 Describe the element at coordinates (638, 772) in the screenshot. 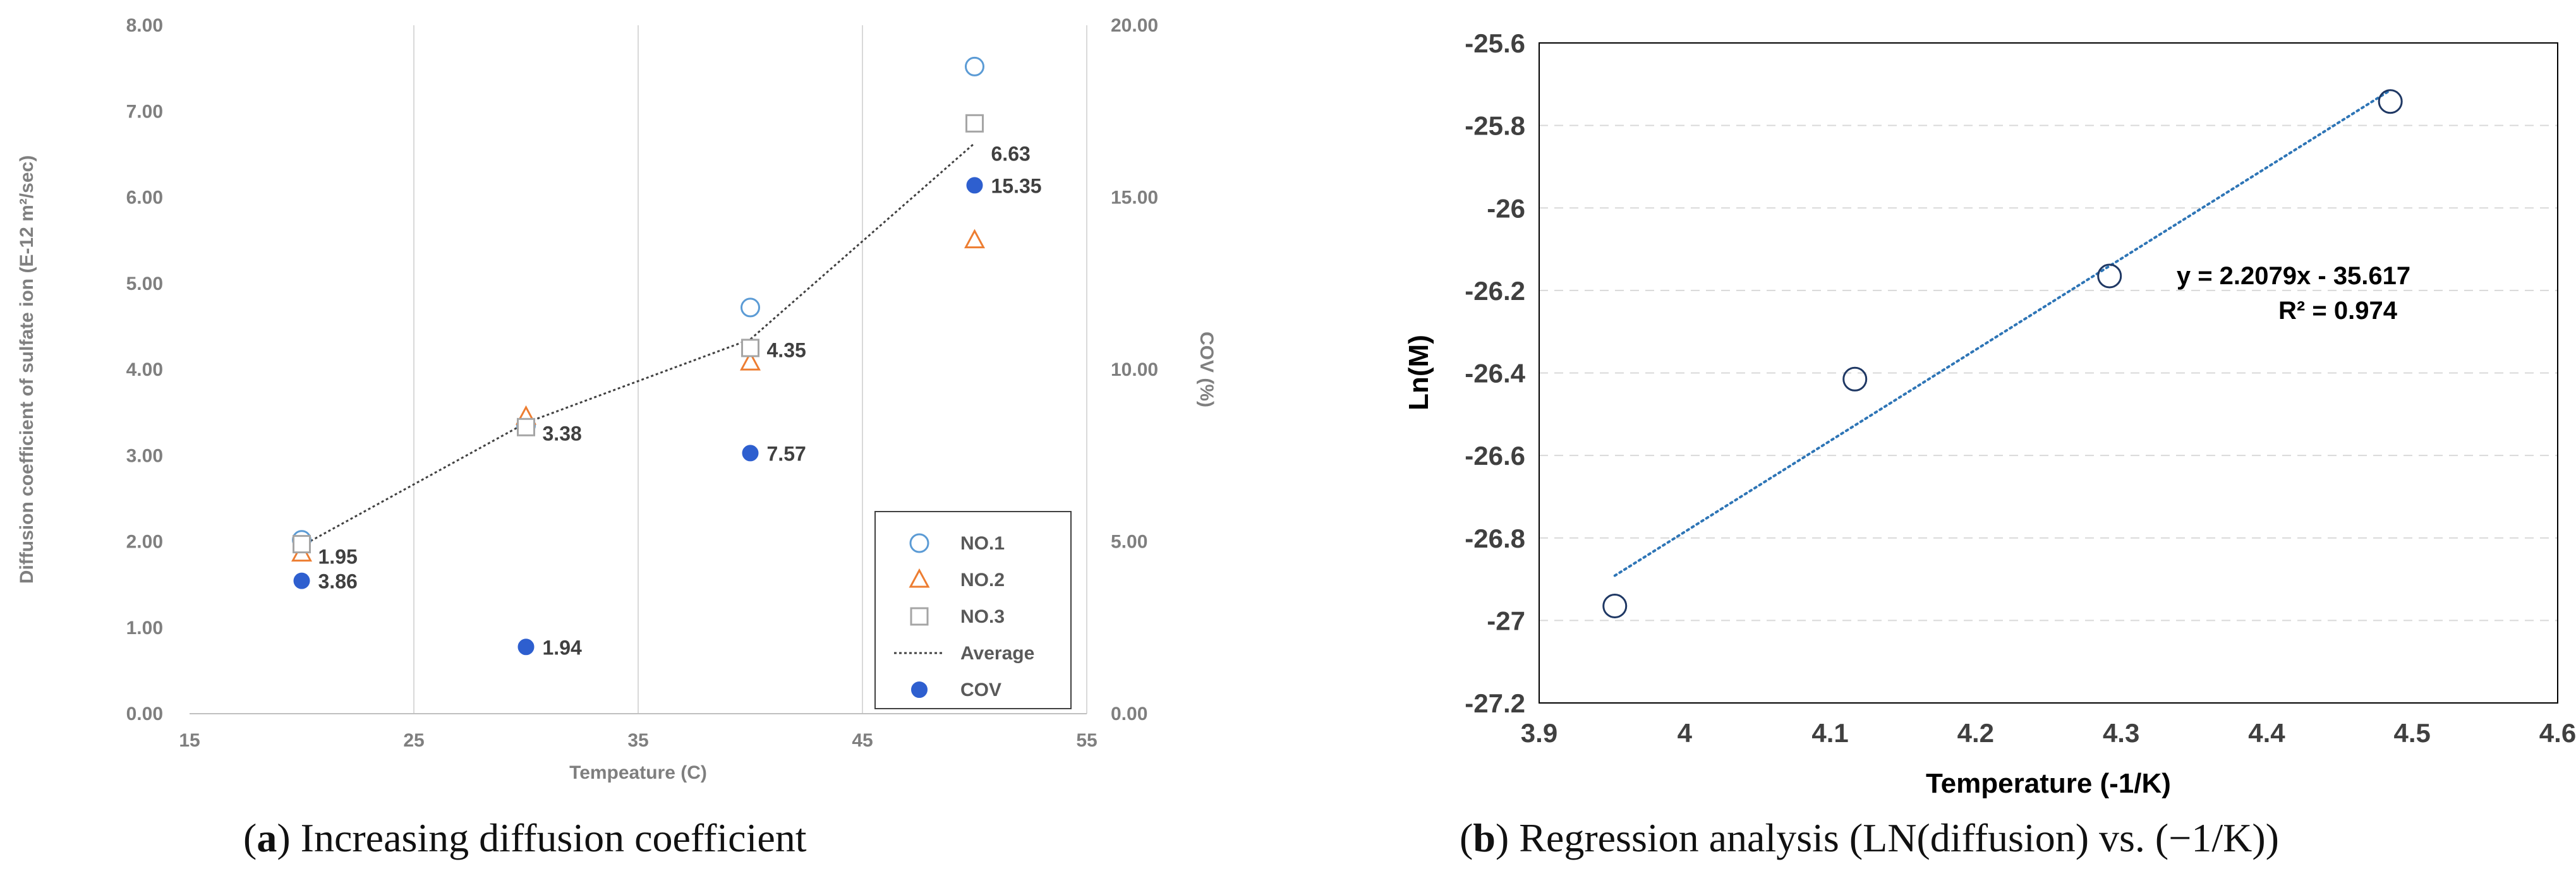

I see `chart-a-x-axis-title: Tempeature (C)` at that location.